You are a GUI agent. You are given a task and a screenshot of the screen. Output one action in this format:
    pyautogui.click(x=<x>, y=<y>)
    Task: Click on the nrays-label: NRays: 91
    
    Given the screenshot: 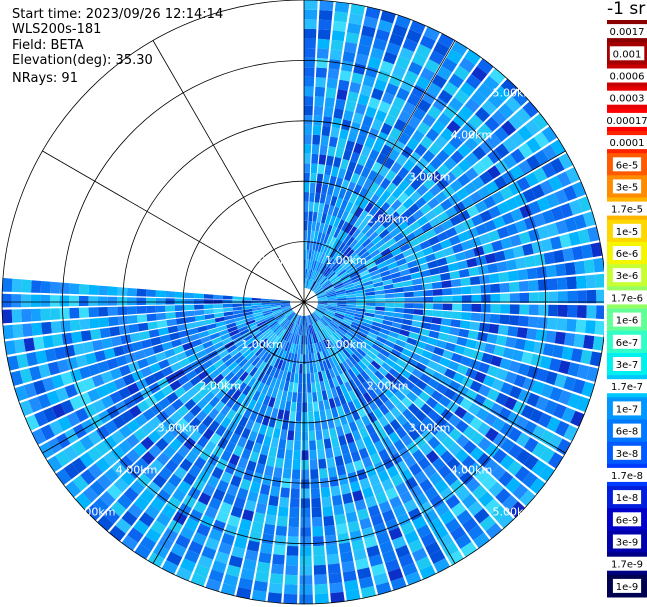 What is the action you would take?
    pyautogui.click(x=45, y=78)
    